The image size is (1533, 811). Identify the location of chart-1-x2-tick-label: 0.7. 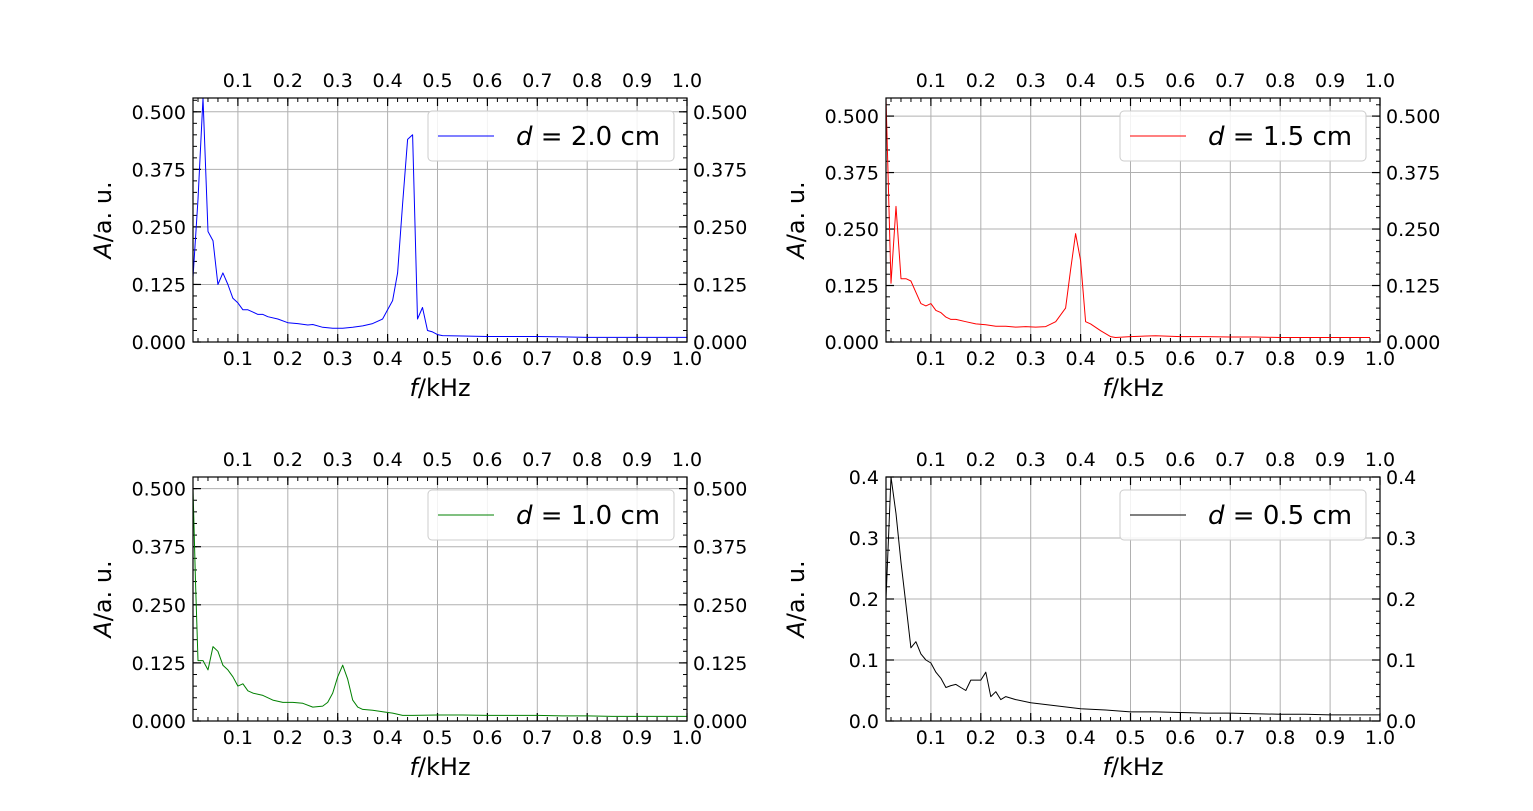
(537, 81).